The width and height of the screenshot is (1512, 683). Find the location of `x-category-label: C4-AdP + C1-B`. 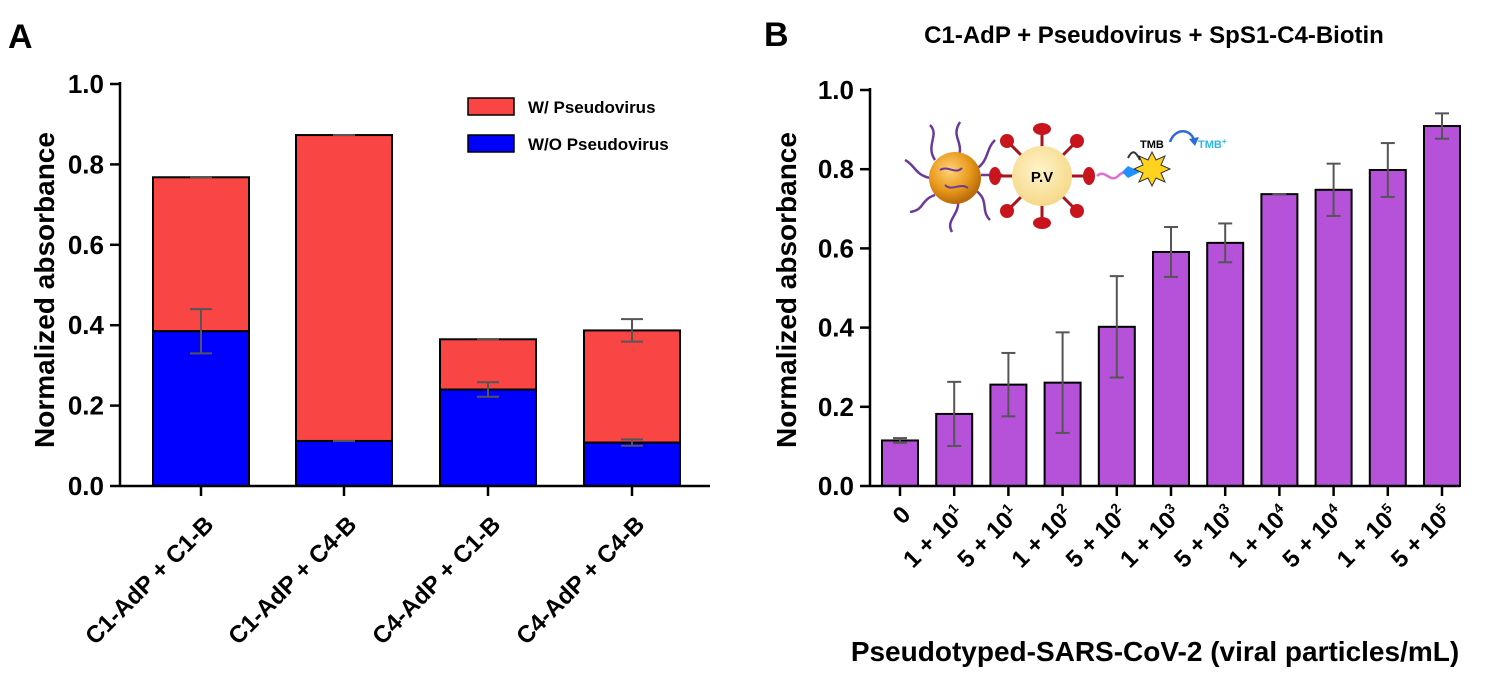

x-category-label: C4-AdP + C1-B is located at coordinates (436, 580).